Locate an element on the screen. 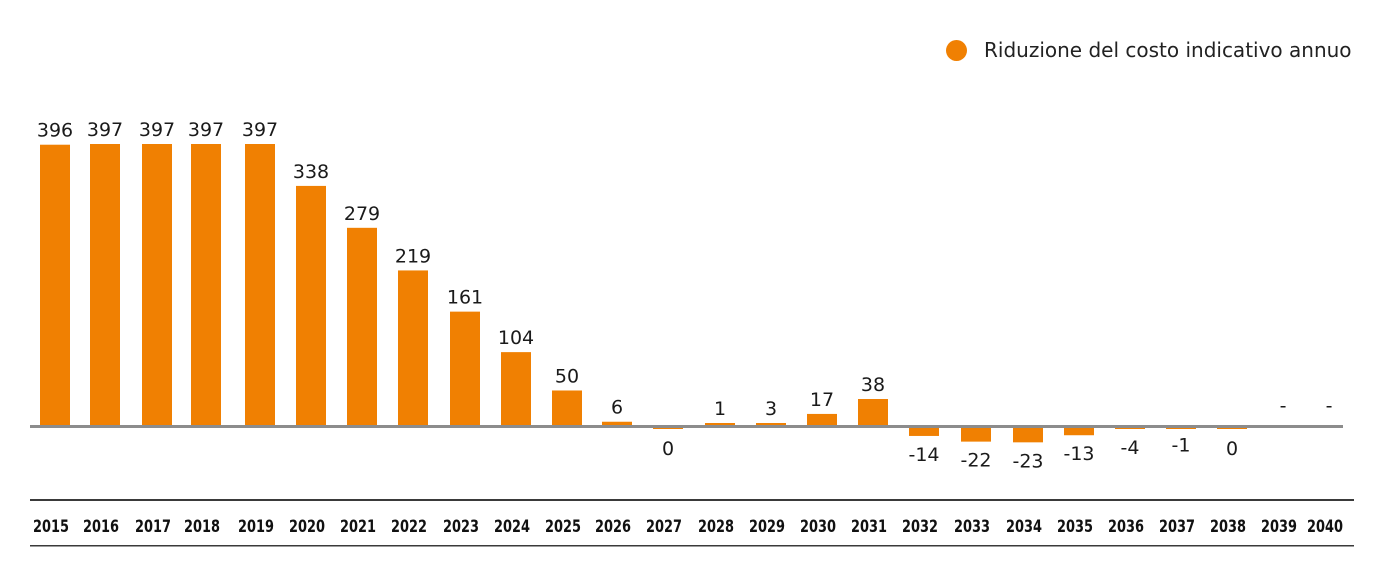 The height and width of the screenshot is (568, 1380). x-tick-label-2025: 2025 is located at coordinates (563, 526).